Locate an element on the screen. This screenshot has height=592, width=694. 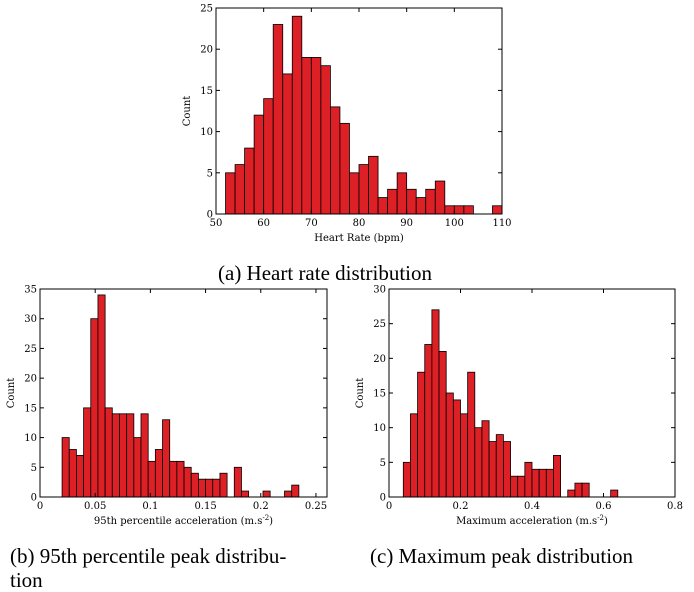
y-tick-label-heart-rate-1: 5 is located at coordinates (210, 173).